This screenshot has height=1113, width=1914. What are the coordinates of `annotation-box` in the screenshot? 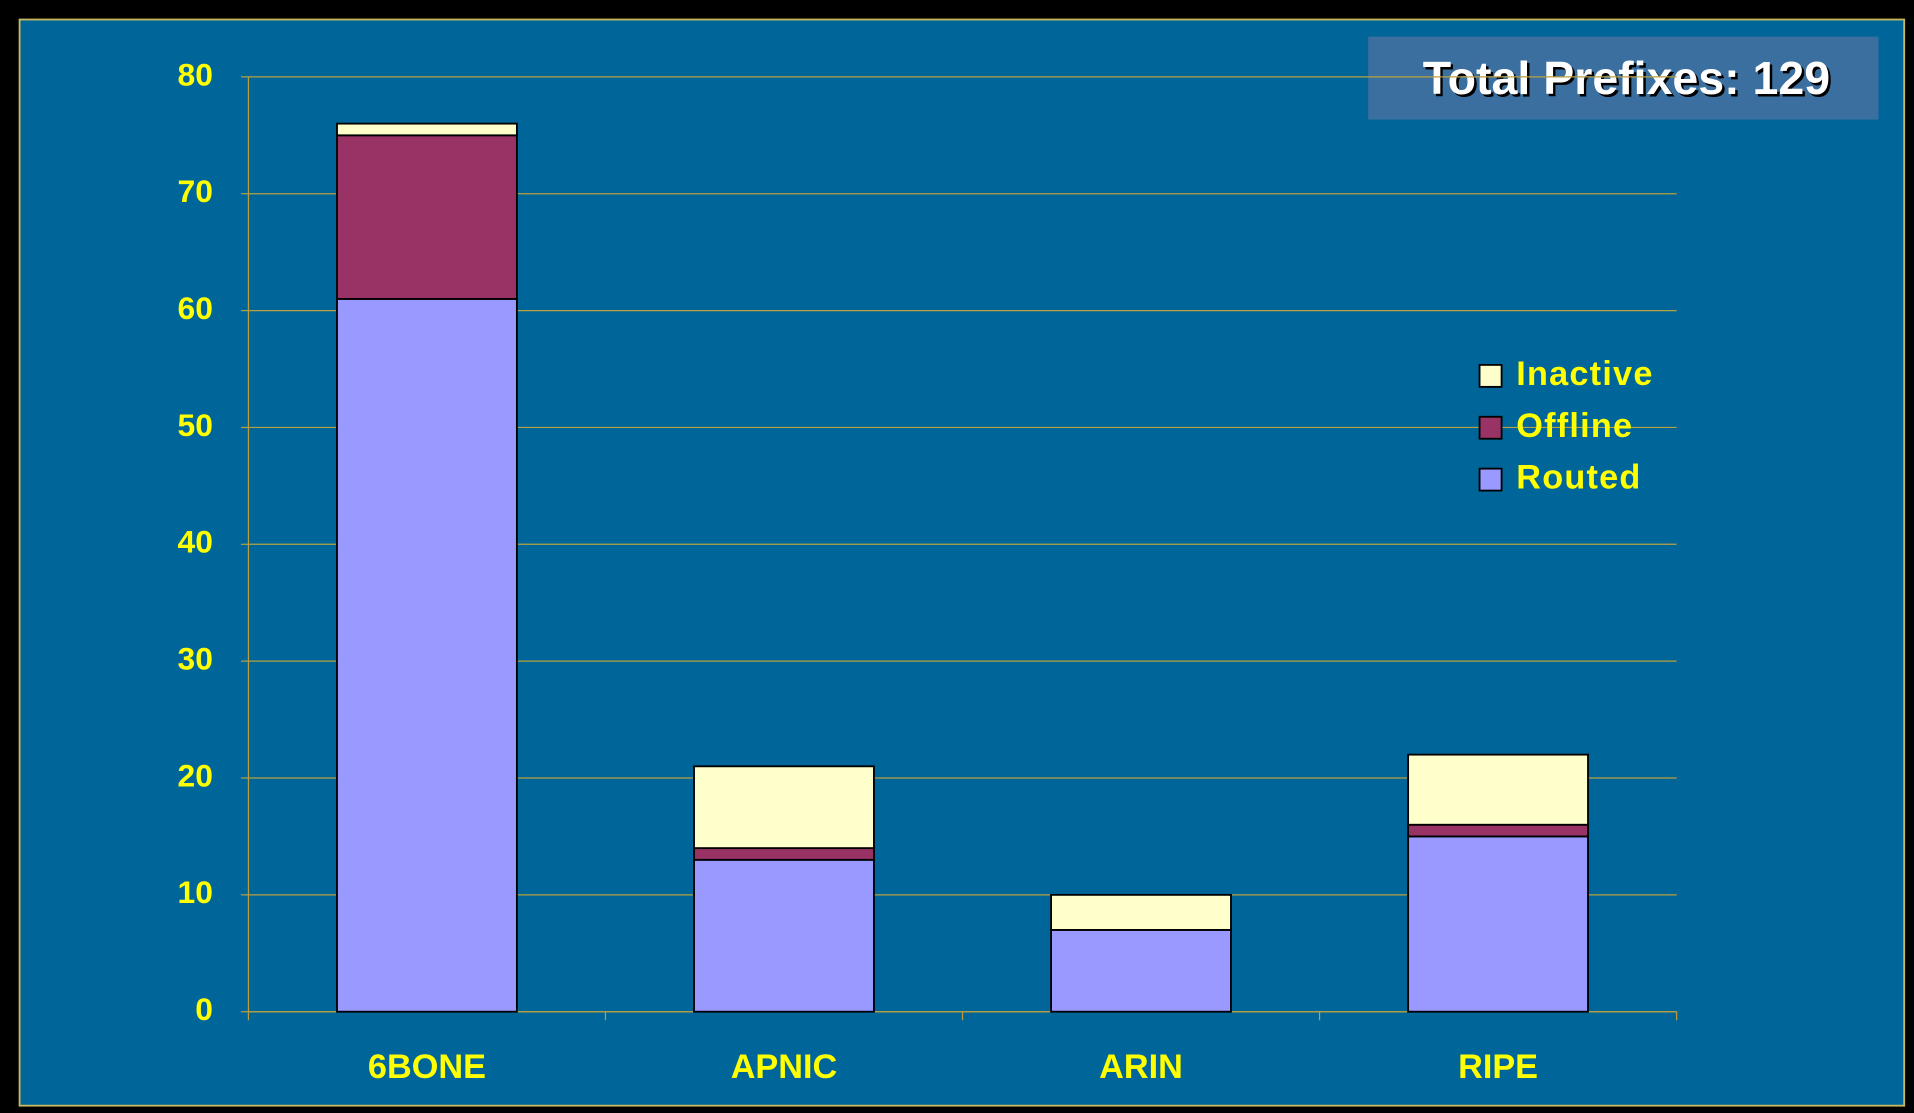 It's located at (1623, 78).